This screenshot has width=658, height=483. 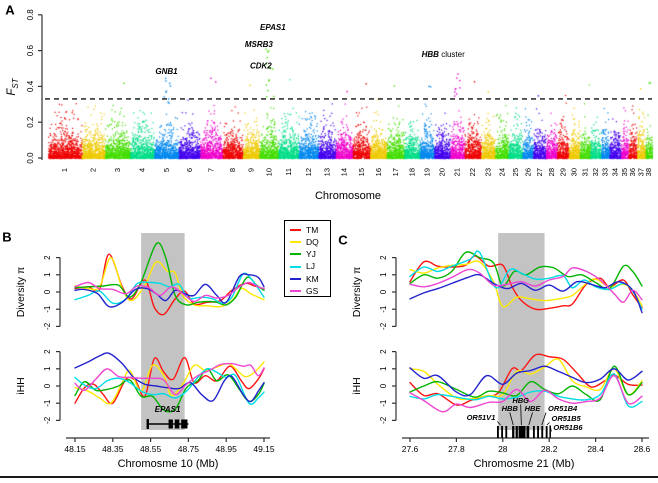 What do you see at coordinates (16, 83) in the screenshot?
I see `fst-sub: ST` at bounding box center [16, 83].